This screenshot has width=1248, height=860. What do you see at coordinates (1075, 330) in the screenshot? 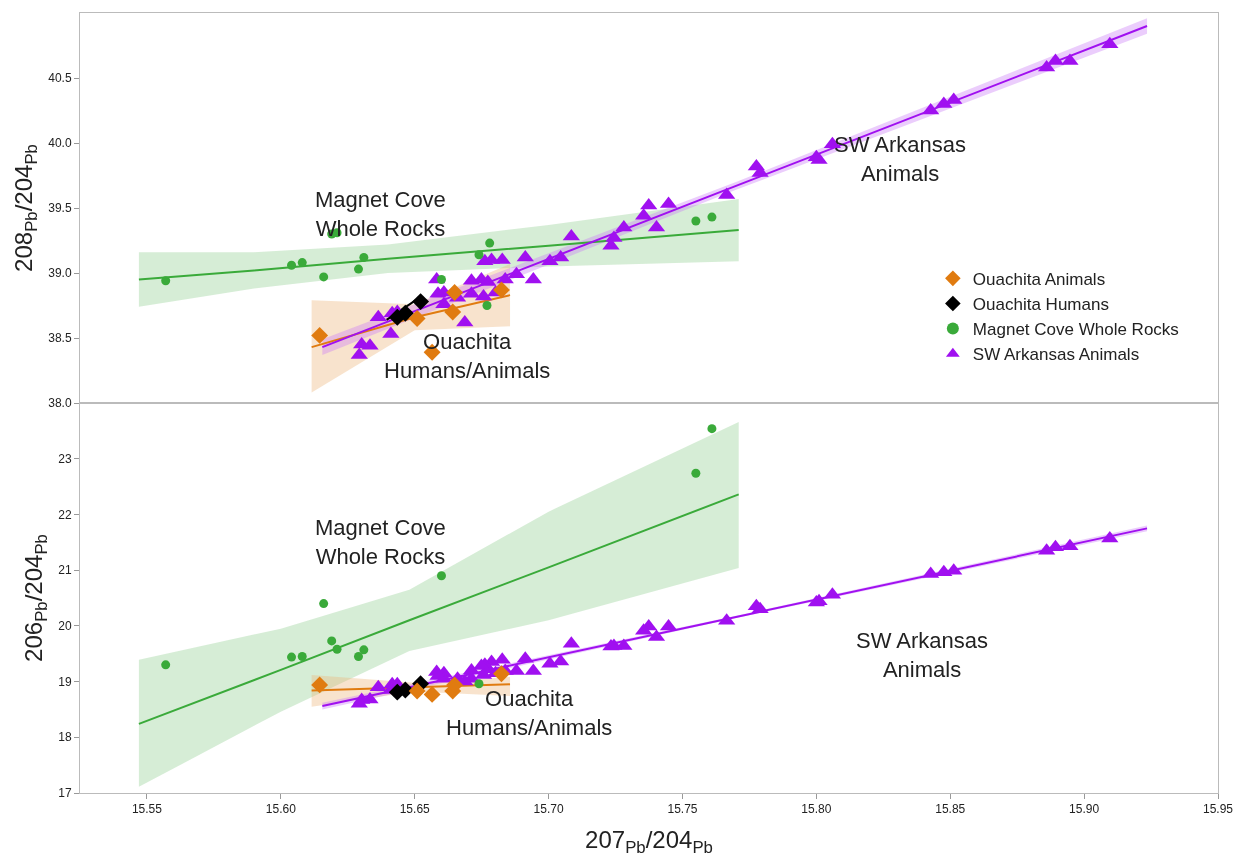
I see `legend-label: Magnet Cove Whole Rocks` at bounding box center [1075, 330].